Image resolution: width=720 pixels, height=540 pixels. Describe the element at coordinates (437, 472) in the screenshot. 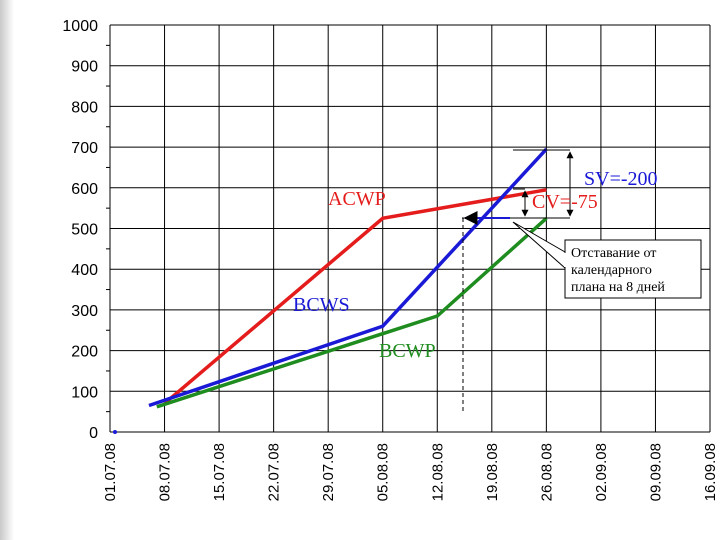

I see `x-tick-label: 12.08.08` at that location.